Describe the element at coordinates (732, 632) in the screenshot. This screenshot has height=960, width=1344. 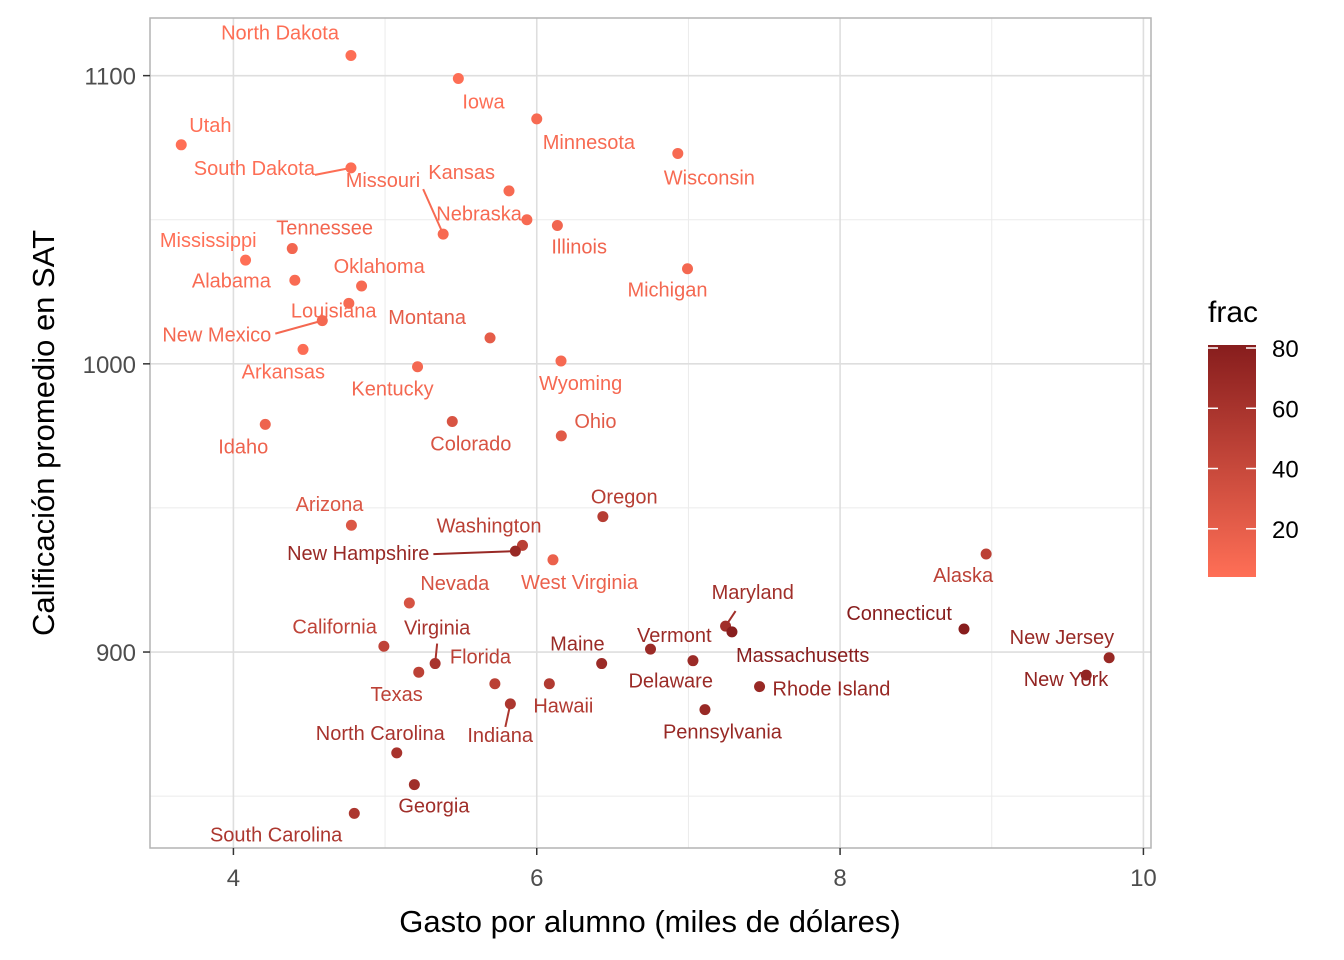
I see `point-massachusetts` at that location.